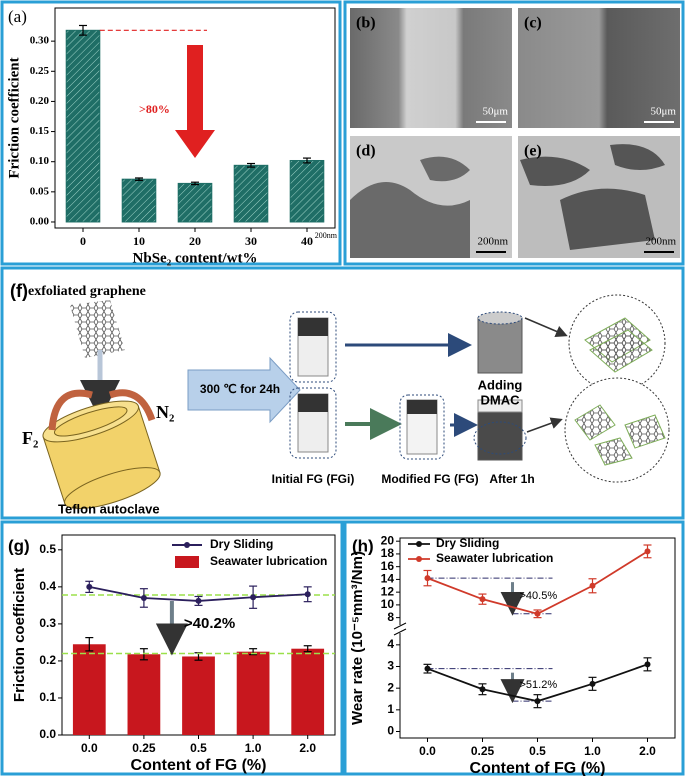 This screenshot has width=685, height=776. I want to click on image-label: (b), so click(366, 23).